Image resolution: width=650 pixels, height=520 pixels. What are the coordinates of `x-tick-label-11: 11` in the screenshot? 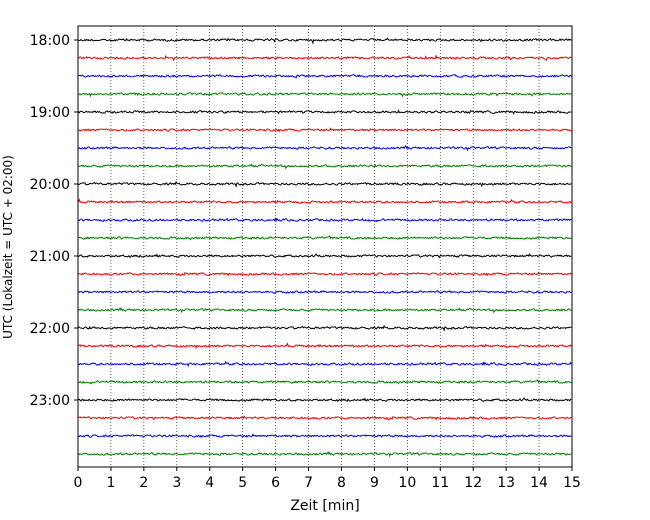 It's located at (440, 483).